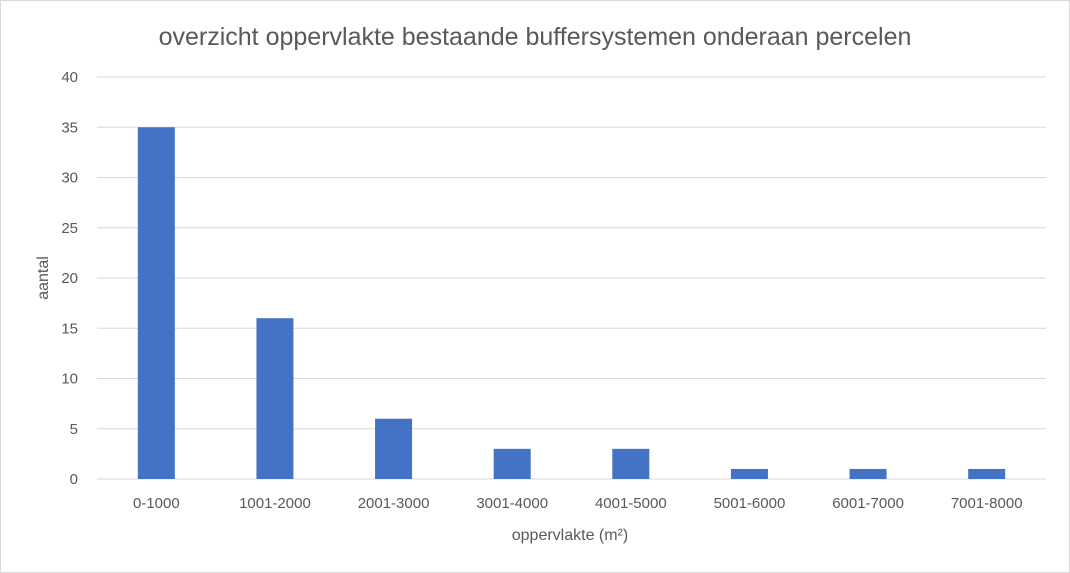  I want to click on y-tick-label: 15, so click(69, 328).